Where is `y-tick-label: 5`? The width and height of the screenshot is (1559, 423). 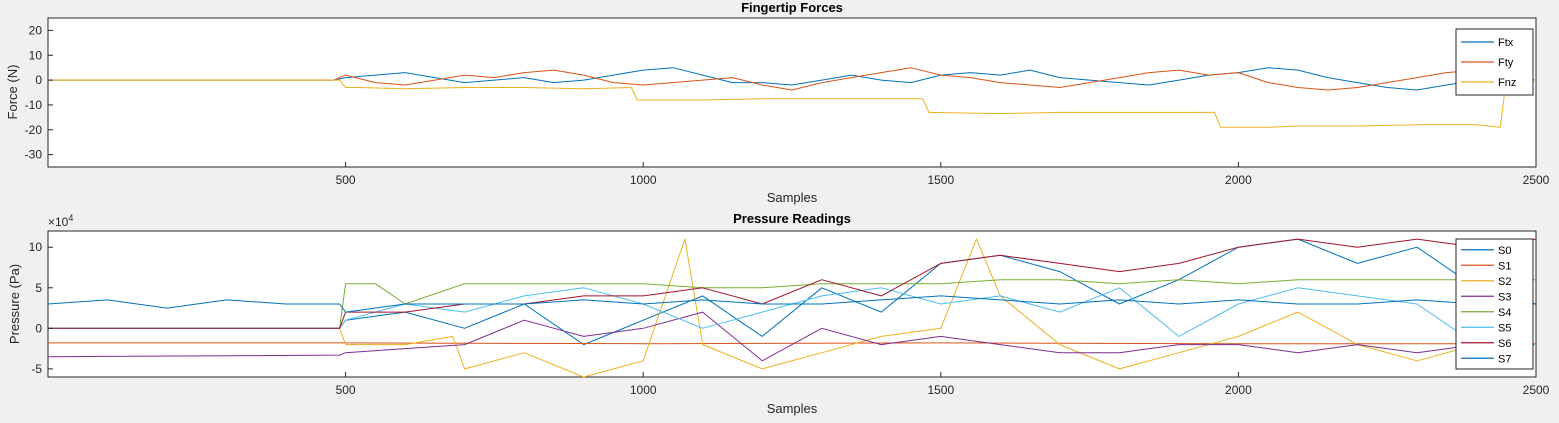
y-tick-label: 5 is located at coordinates (38, 288).